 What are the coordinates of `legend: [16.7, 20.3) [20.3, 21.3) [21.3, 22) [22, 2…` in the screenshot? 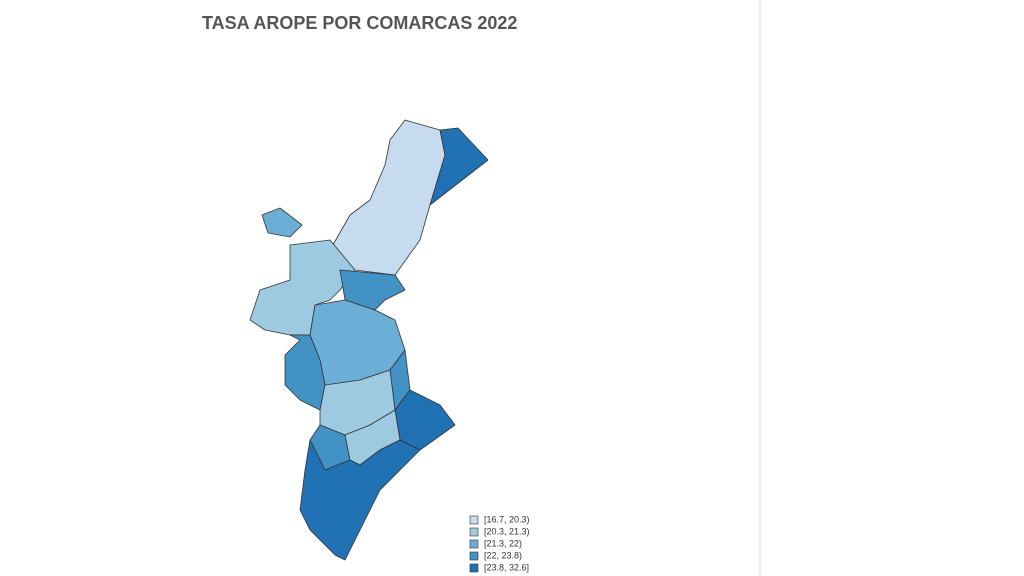 It's located at (499, 543).